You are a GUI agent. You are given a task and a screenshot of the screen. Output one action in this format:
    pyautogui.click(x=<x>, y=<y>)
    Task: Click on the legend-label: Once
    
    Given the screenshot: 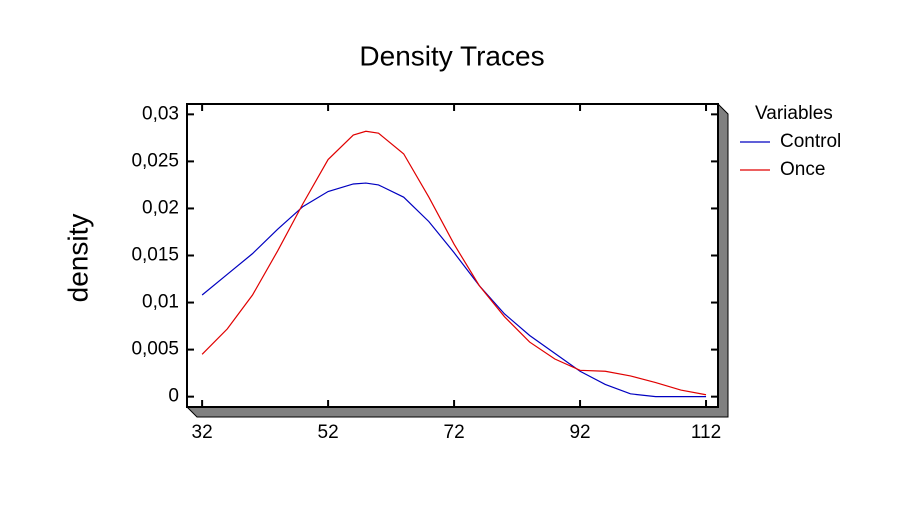 What is the action you would take?
    pyautogui.click(x=802, y=169)
    